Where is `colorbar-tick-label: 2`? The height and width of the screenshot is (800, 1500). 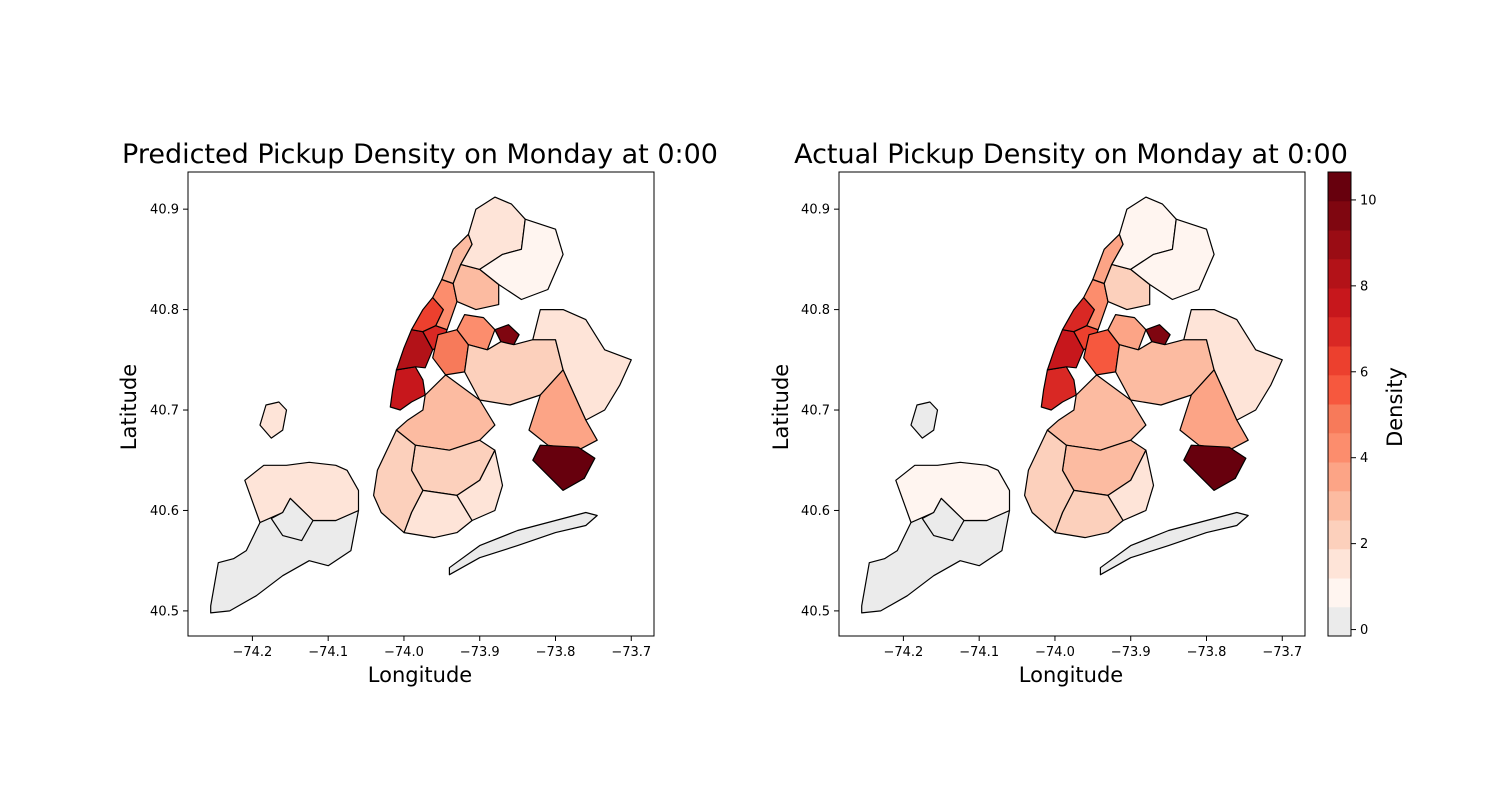 colorbar-tick-label: 2 is located at coordinates (1364, 544).